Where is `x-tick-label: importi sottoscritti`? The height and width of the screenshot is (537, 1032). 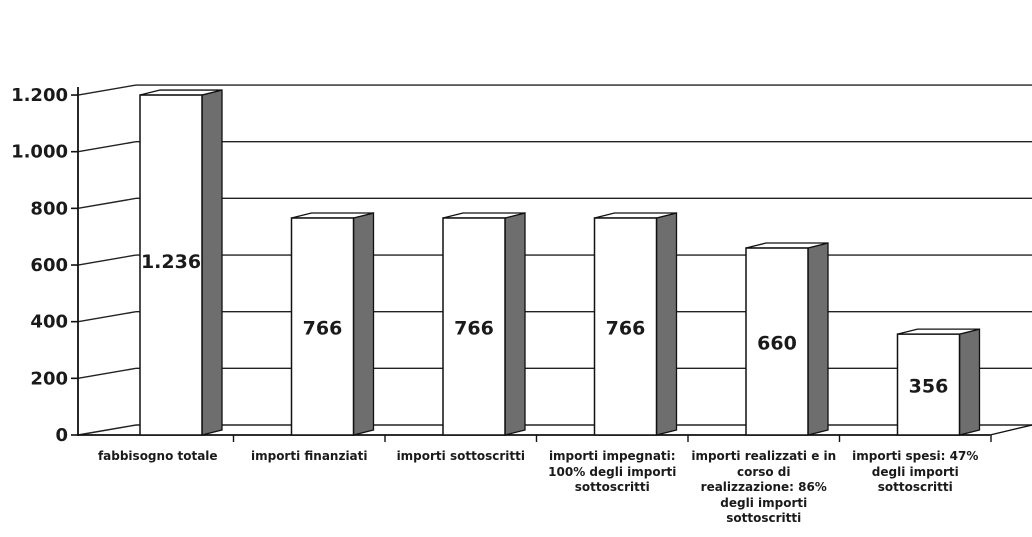 x-tick-label: importi sottoscritti is located at coordinates (460, 456).